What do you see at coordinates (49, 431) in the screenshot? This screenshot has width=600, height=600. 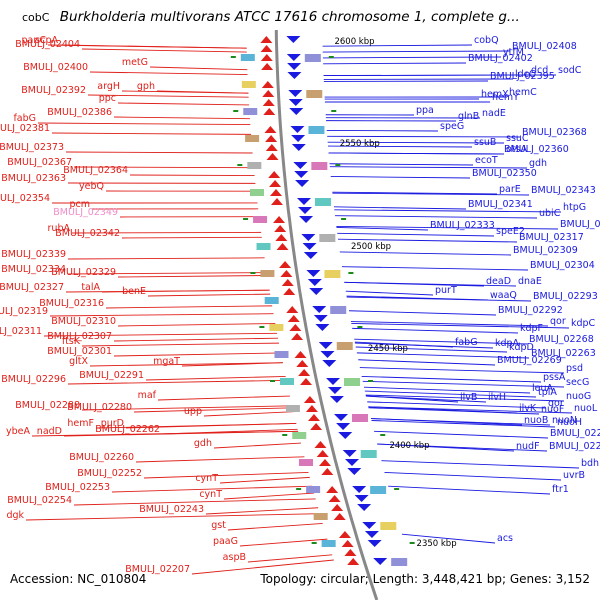 I see `gene-label-minus: nadD` at bounding box center [49, 431].